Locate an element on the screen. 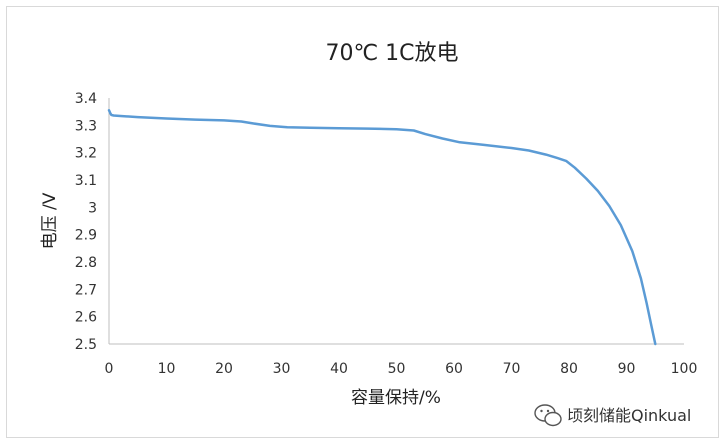  x-tick-label: 50 is located at coordinates (397, 369).